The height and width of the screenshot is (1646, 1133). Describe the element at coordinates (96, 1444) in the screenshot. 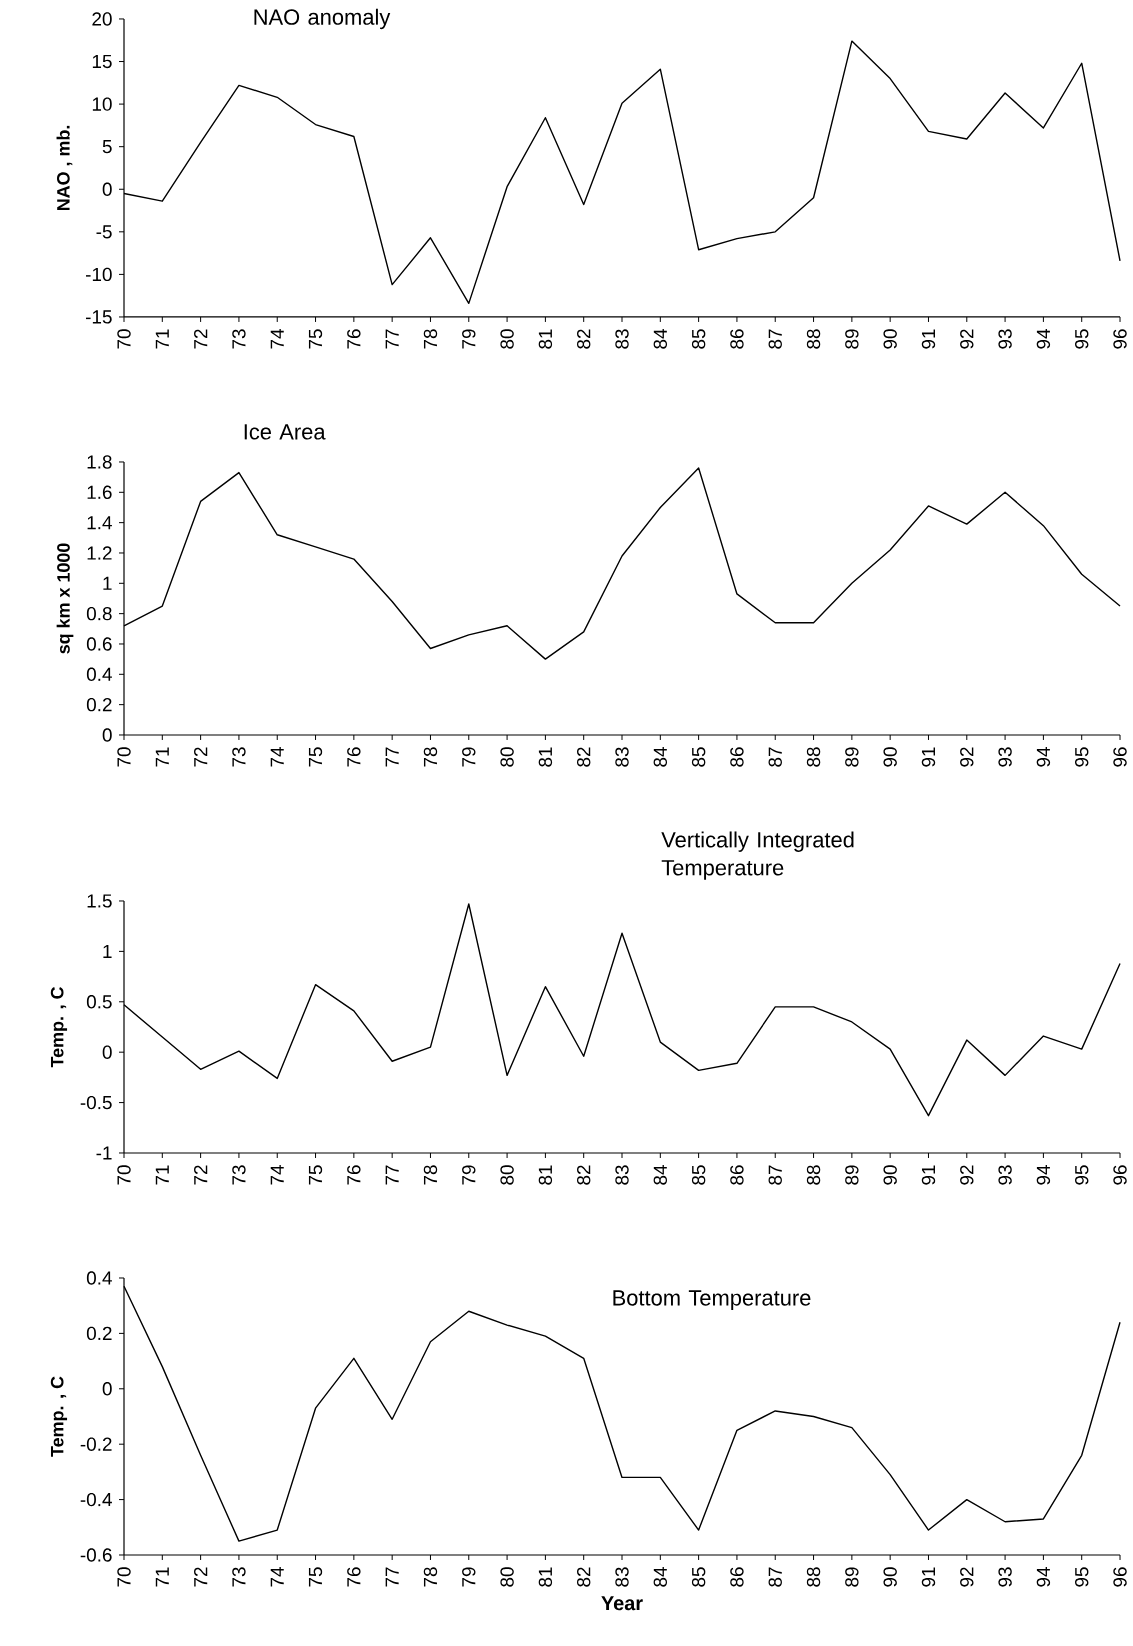

I see `y-tick-label: -0.2` at that location.